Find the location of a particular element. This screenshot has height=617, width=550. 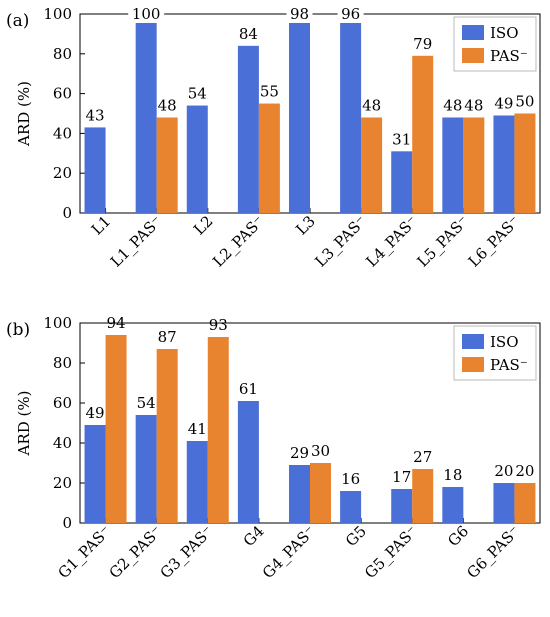

x-tick-label: L1 is located at coordinates (101, 225).